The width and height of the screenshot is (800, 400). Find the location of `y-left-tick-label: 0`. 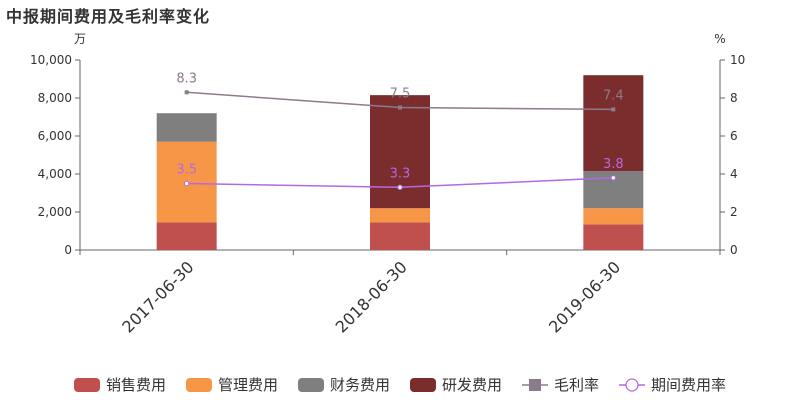

y-left-tick-label: 0 is located at coordinates (68, 250).